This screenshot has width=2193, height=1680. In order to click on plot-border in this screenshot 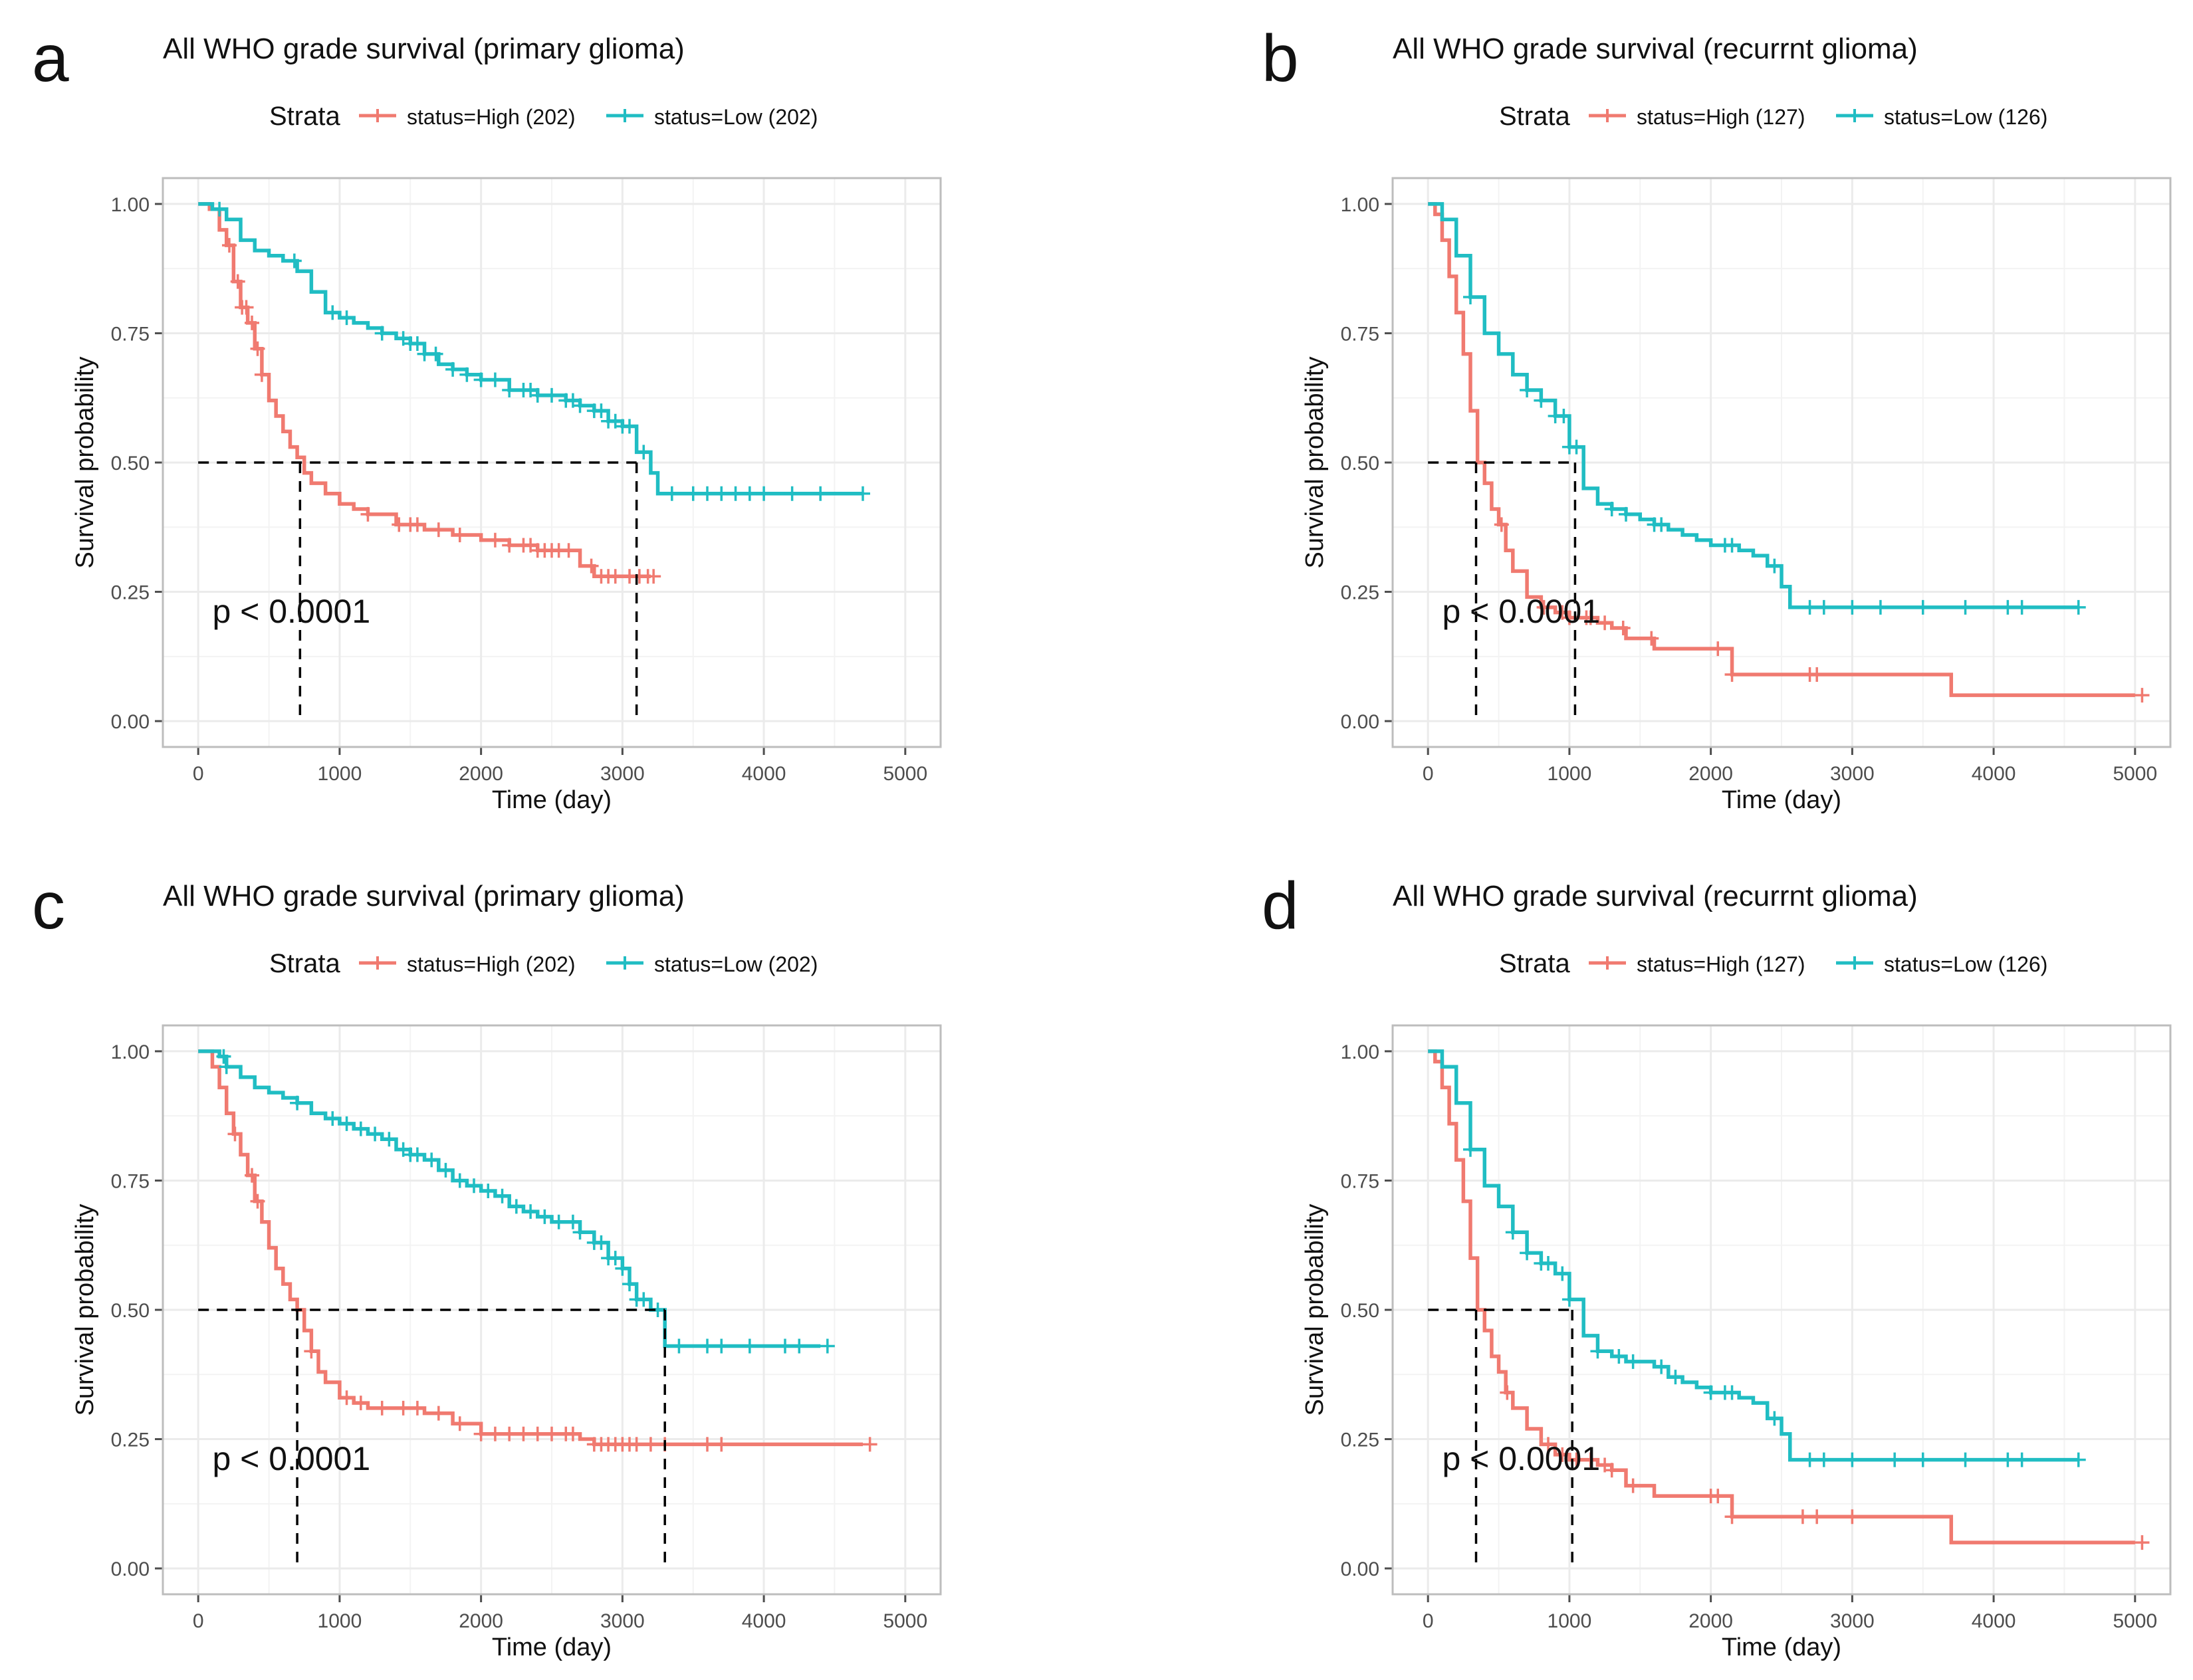, I will do `click(1781, 462)`.